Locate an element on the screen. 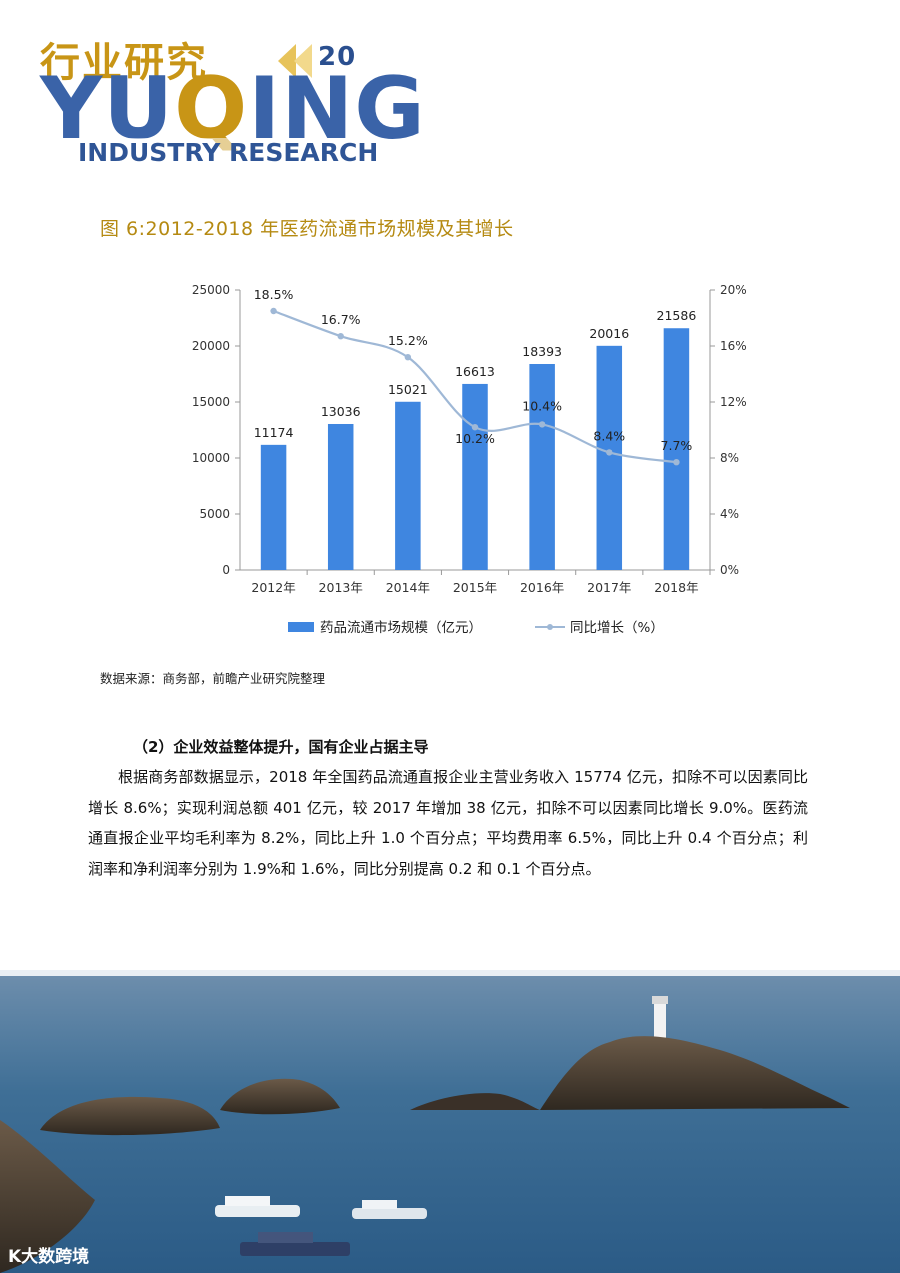 The height and width of the screenshot is (1273, 900). legend-bar-label: 药品流通市场规模（亿元） is located at coordinates (401, 627).